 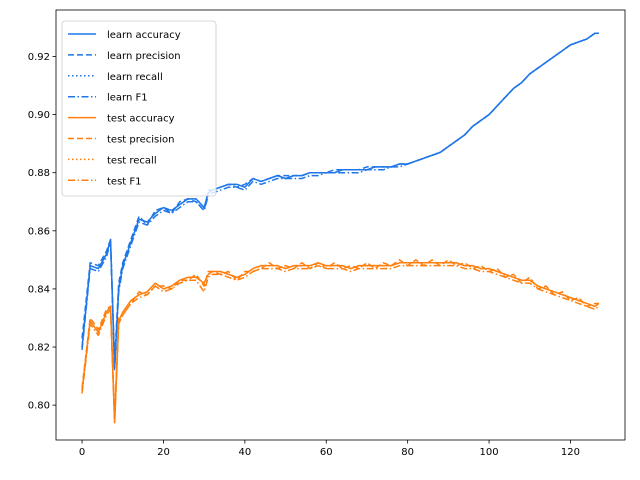 What do you see at coordinates (141, 140) in the screenshot?
I see `legend-label: test precision` at bounding box center [141, 140].